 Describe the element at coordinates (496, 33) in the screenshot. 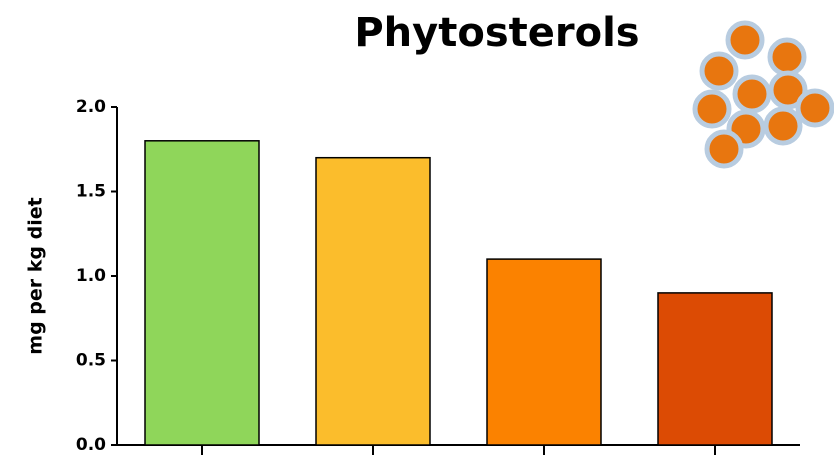

I see `chart-title: Phytosterols` at that location.